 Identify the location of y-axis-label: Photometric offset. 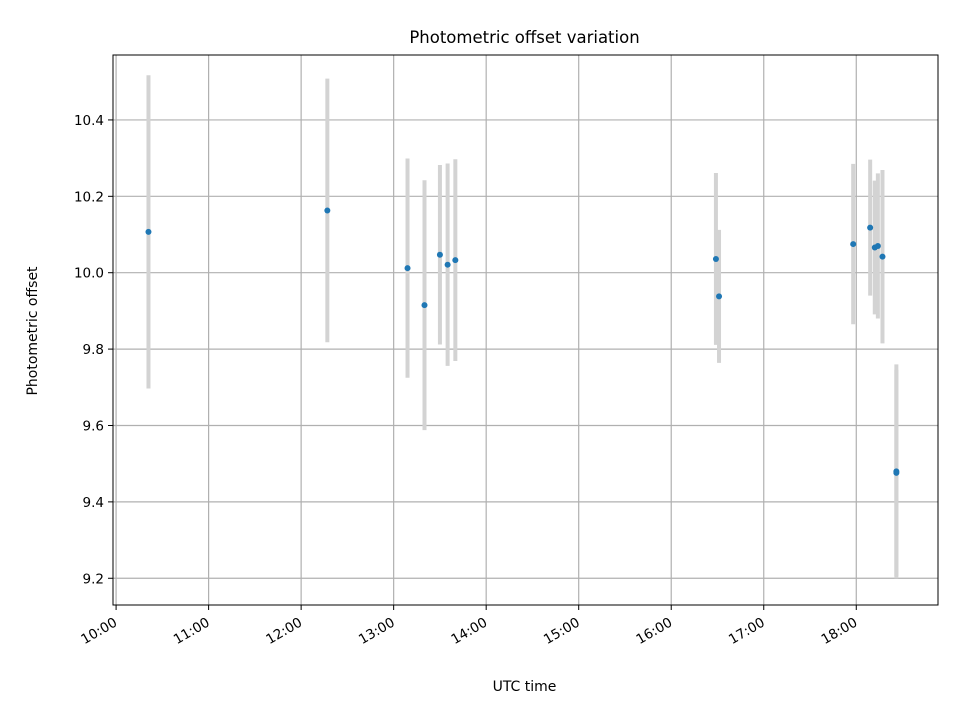
(33, 331).